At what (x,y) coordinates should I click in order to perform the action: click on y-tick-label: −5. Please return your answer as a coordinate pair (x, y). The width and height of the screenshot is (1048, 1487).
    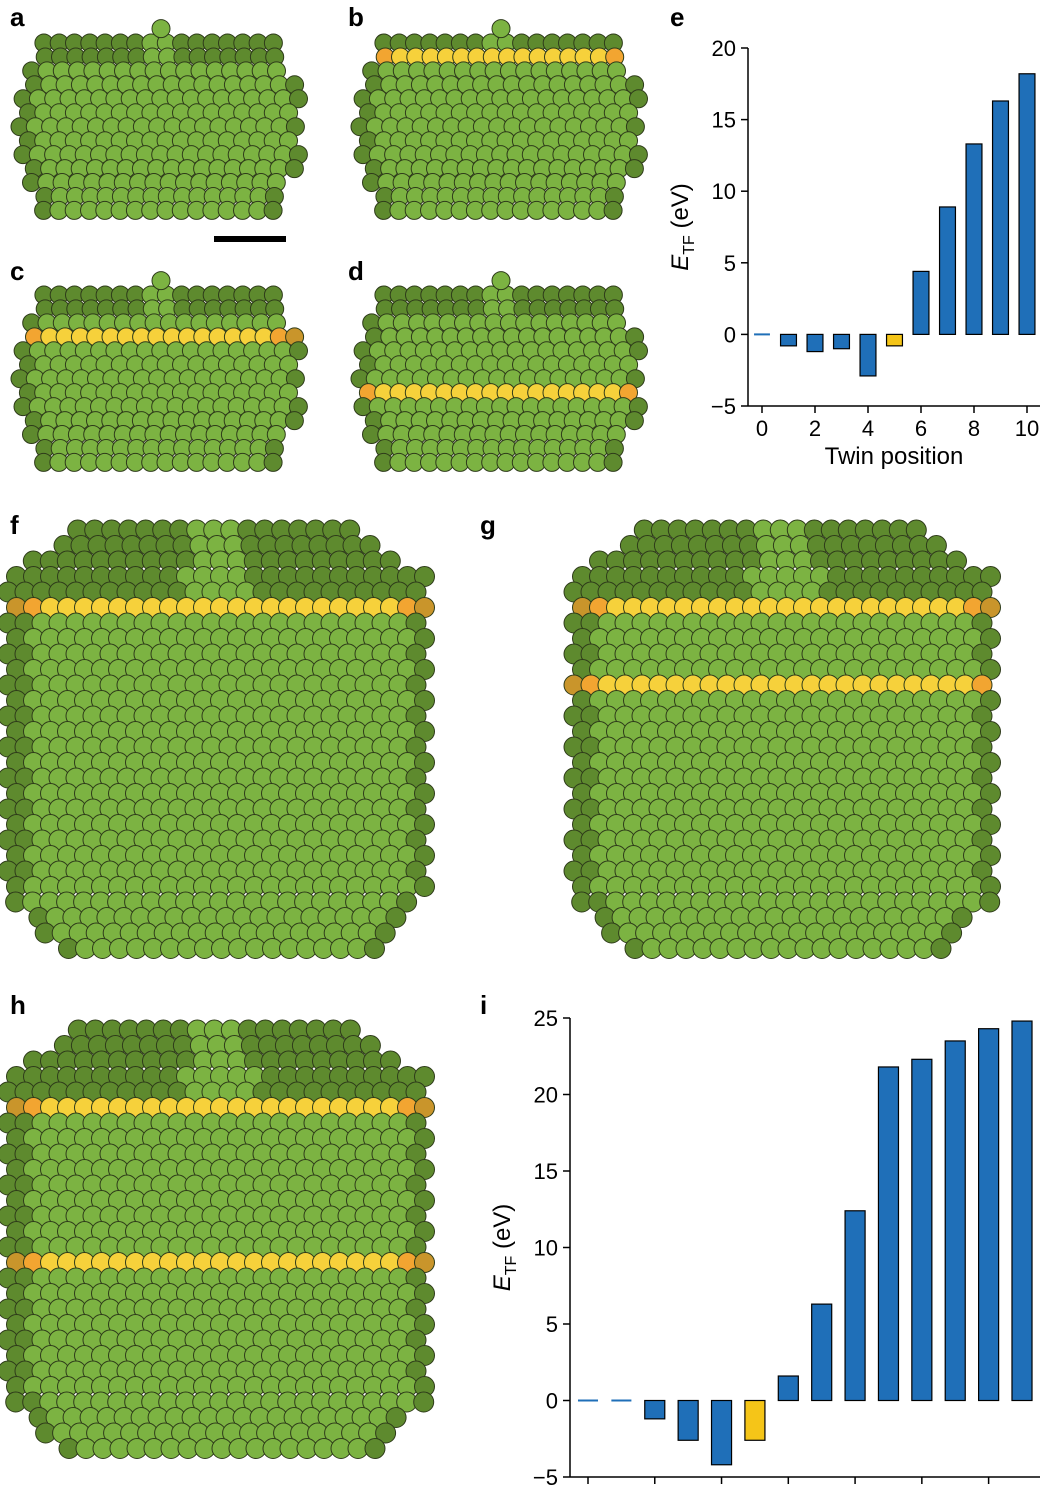
    Looking at the image, I should click on (545, 1476).